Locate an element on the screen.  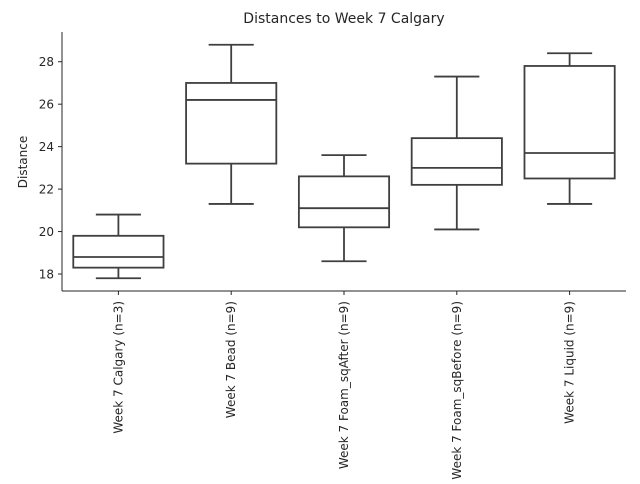
x-tick-label: Week 7 Foam_sqAfter (n=9) is located at coordinates (344, 385).